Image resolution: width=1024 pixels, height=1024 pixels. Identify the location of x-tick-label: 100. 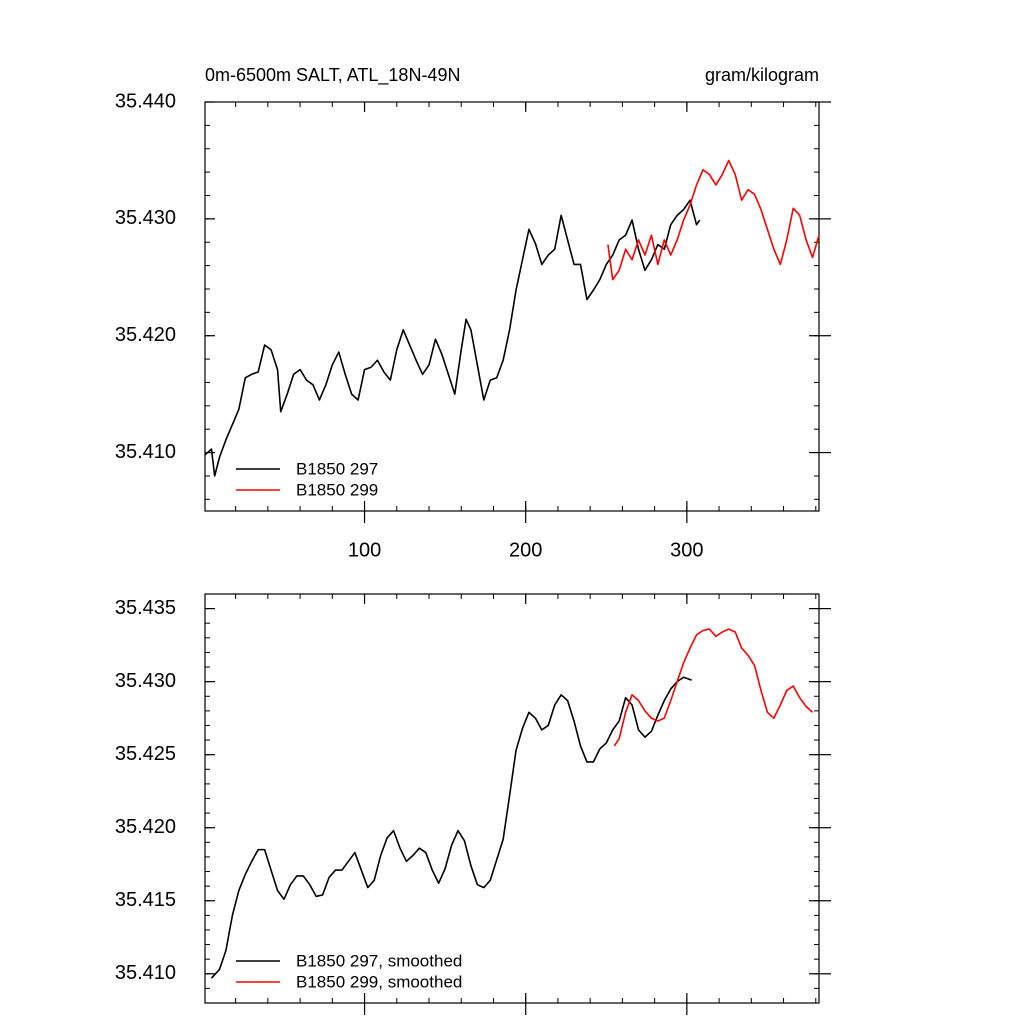
(364, 550).